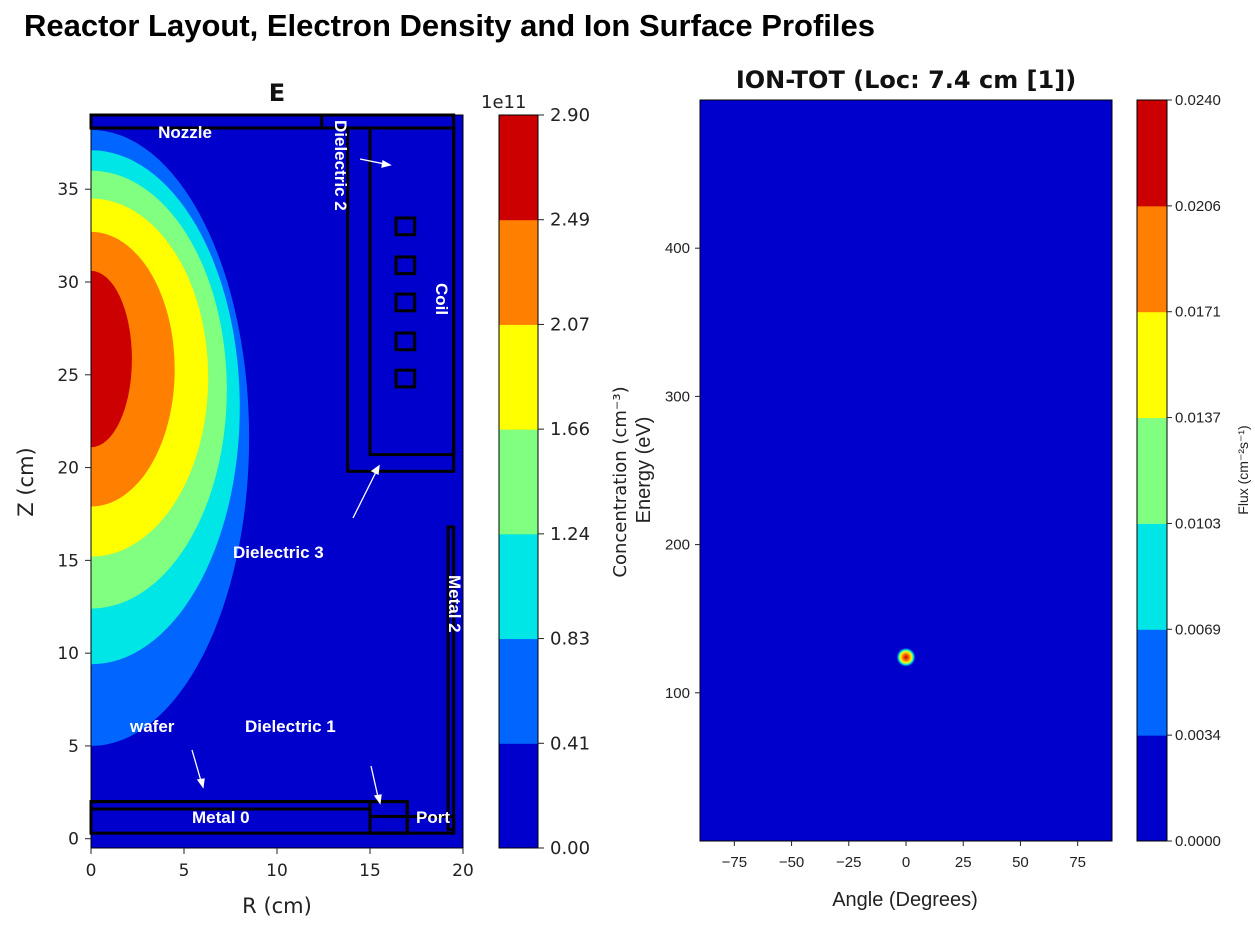 This screenshot has height=925, width=1255. I want to click on port-bottom-outline, so click(412, 824).